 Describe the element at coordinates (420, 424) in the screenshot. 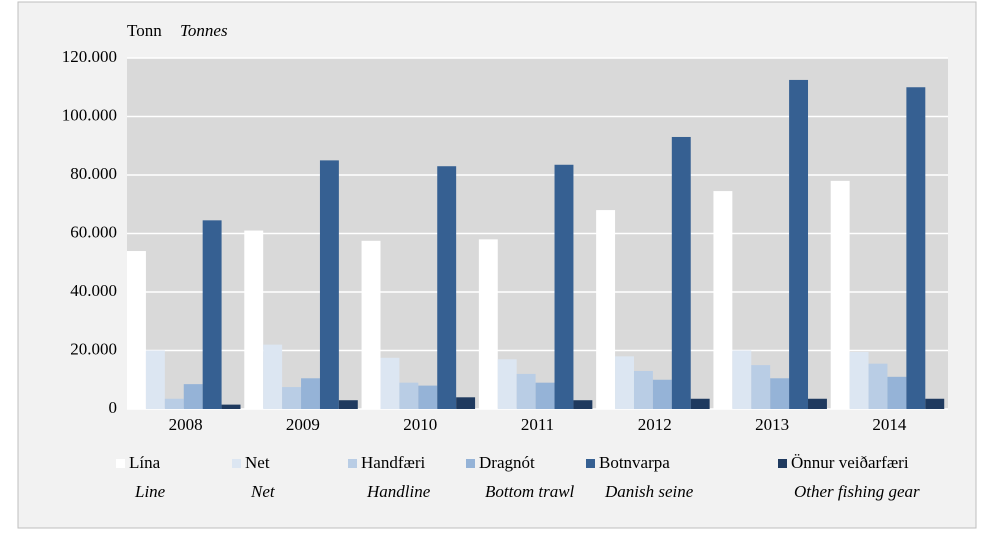

I see `x-tick-label: 2010` at that location.